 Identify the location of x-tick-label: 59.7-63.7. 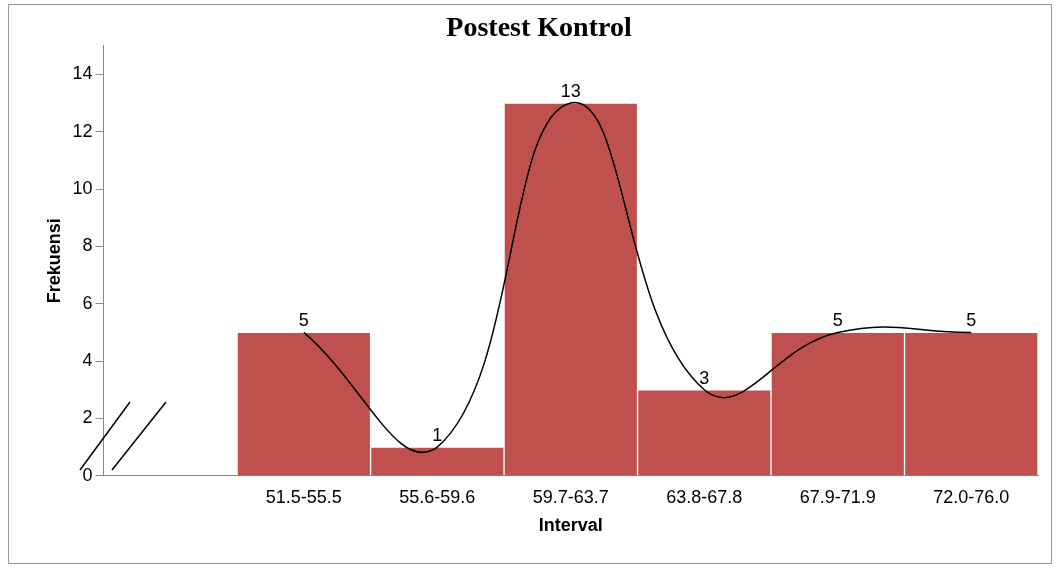
(570, 496).